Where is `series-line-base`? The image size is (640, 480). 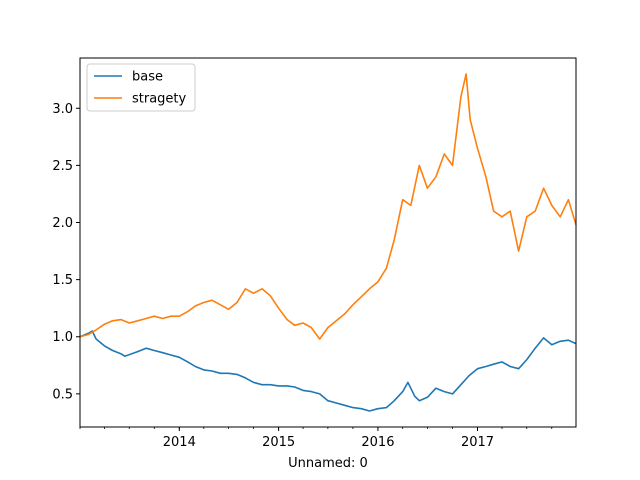
series-line-base is located at coordinates (328, 371).